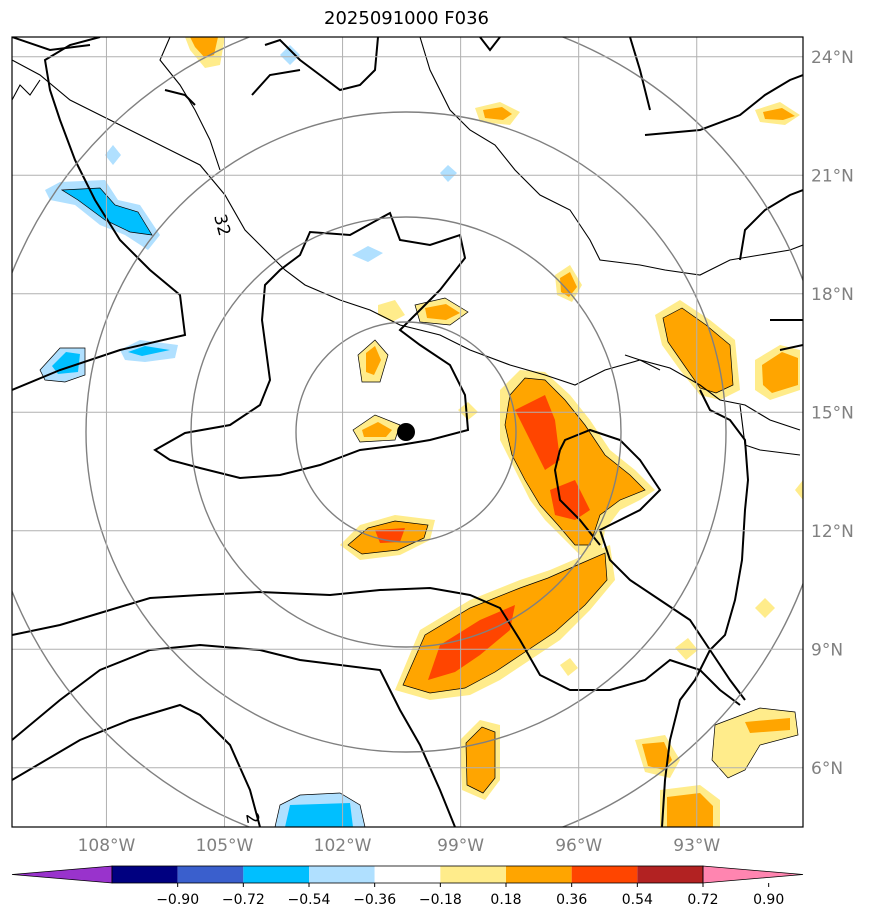 Image resolution: width=873 pixels, height=924 pixels. I want to click on colorbar-tick-label: −0.90, so click(177, 900).